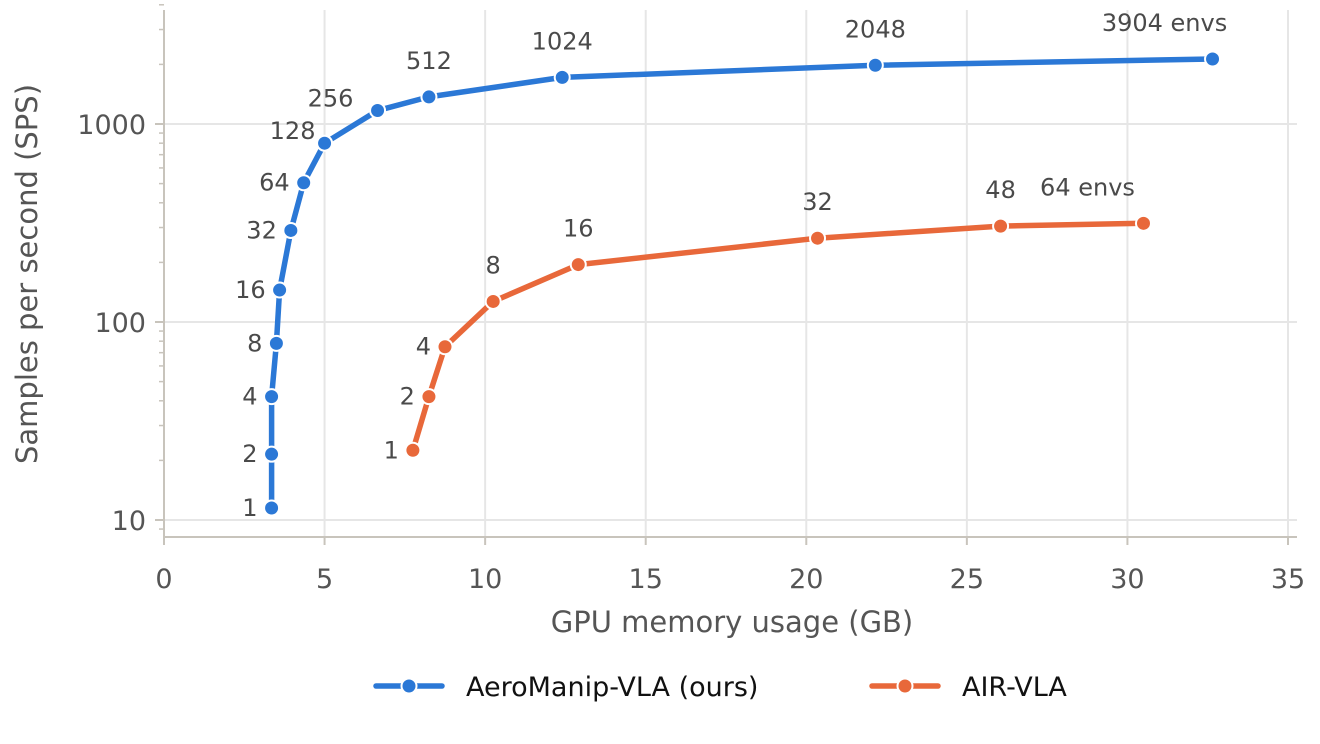  What do you see at coordinates (163, 579) in the screenshot?
I see `x-tick-label: 0` at bounding box center [163, 579].